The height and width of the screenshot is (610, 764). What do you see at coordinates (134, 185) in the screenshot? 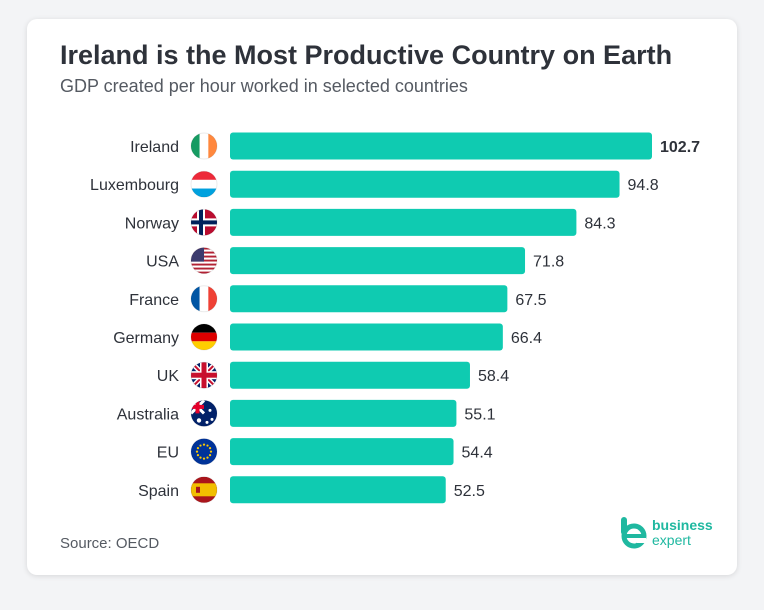
I see `category-label-luxembourg: Luxembourg` at bounding box center [134, 185].